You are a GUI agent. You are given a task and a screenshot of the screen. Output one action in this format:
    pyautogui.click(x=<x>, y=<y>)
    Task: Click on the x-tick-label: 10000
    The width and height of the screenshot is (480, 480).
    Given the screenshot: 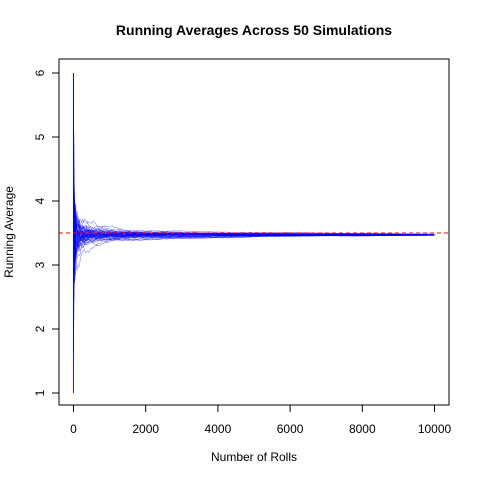 What is the action you would take?
    pyautogui.click(x=435, y=429)
    